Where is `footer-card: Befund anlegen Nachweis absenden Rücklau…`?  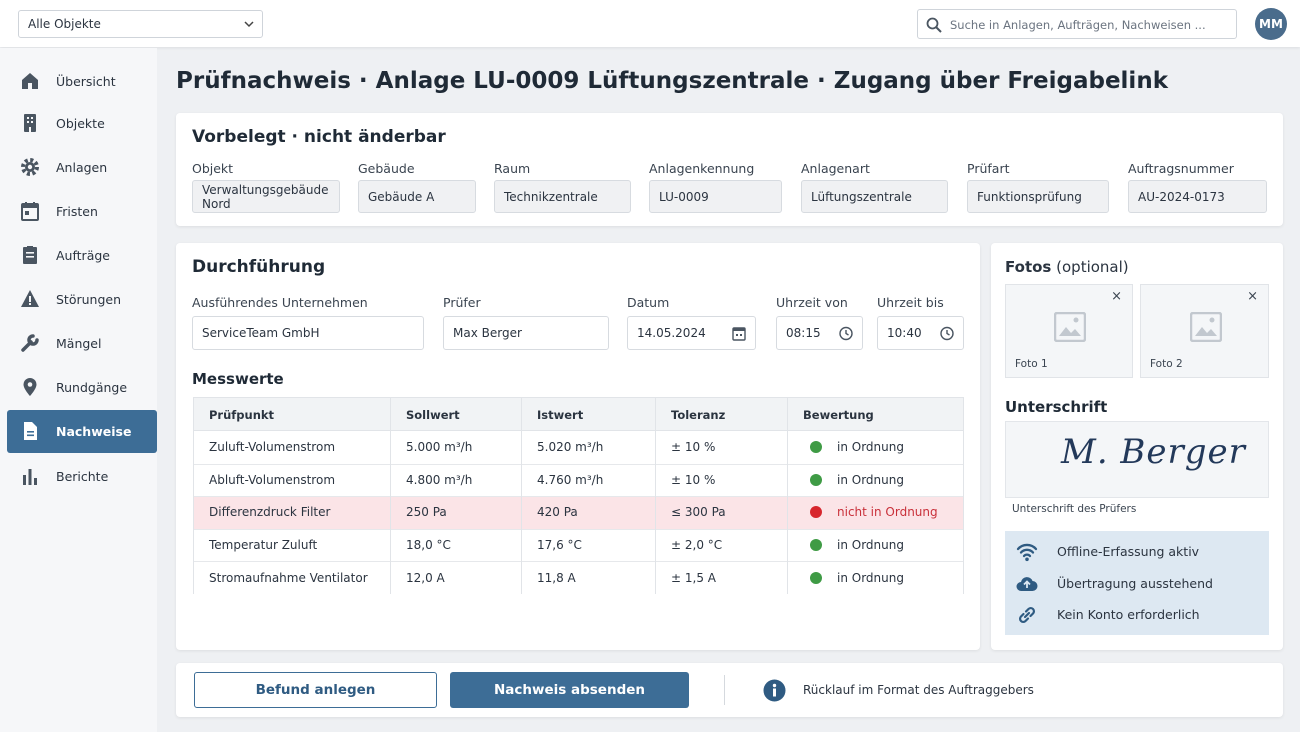 footer-card: Befund anlegen Nachweis absenden Rücklau… is located at coordinates (729, 690).